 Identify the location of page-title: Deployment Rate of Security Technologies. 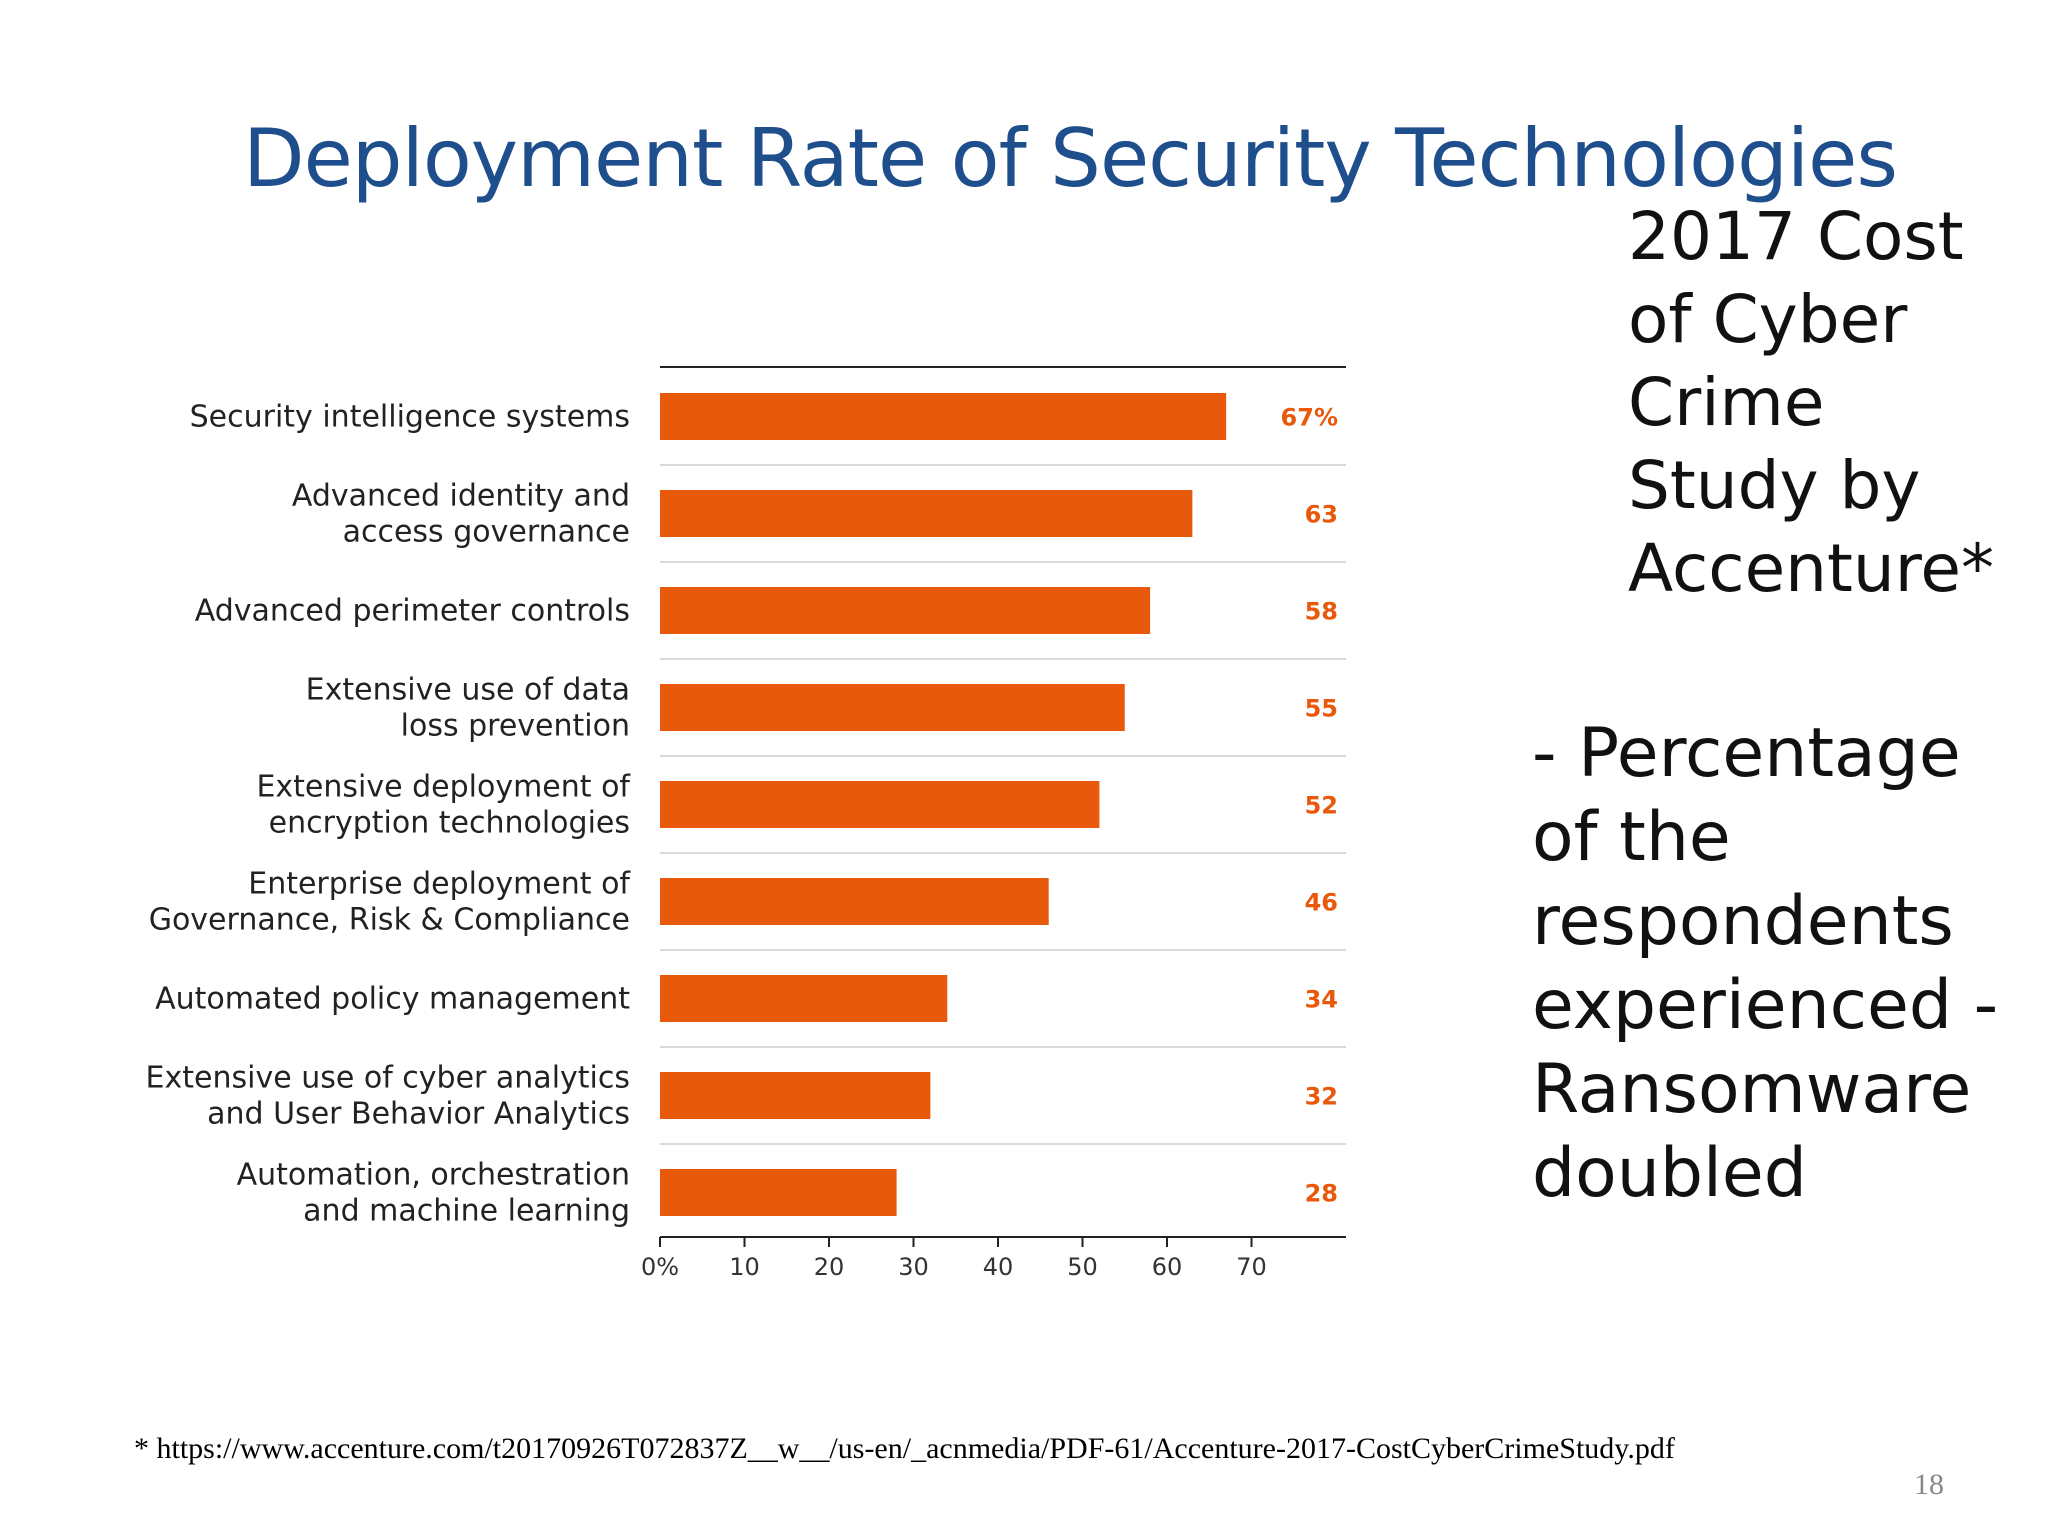
(1070, 158).